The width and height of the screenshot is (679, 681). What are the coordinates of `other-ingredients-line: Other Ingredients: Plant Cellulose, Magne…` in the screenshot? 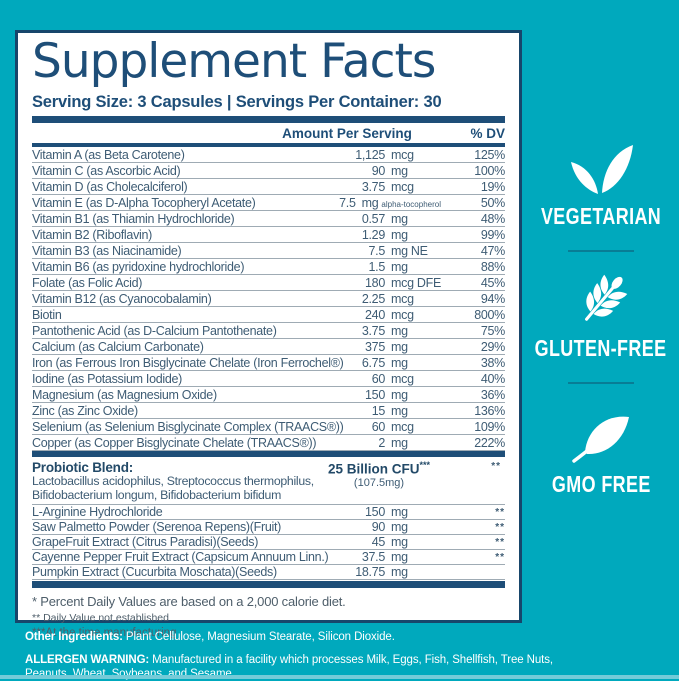 It's located at (210, 637).